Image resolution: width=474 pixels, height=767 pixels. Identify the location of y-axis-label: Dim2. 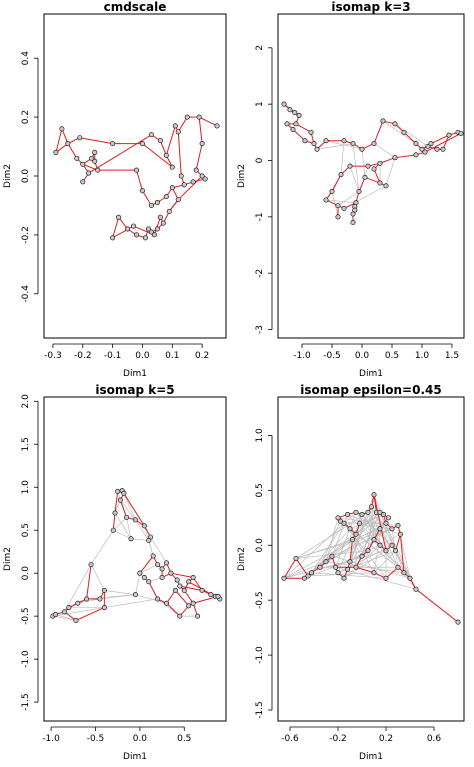
(242, 176).